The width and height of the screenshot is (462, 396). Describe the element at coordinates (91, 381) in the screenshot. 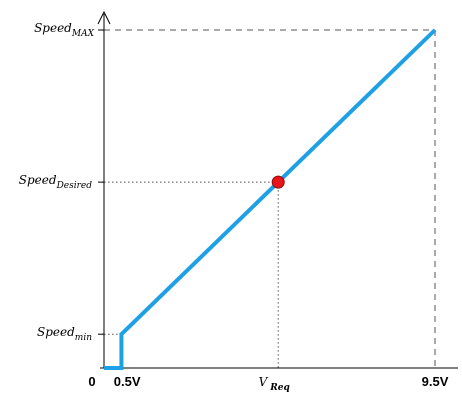

I see `x-tick-label-zero: 0` at that location.